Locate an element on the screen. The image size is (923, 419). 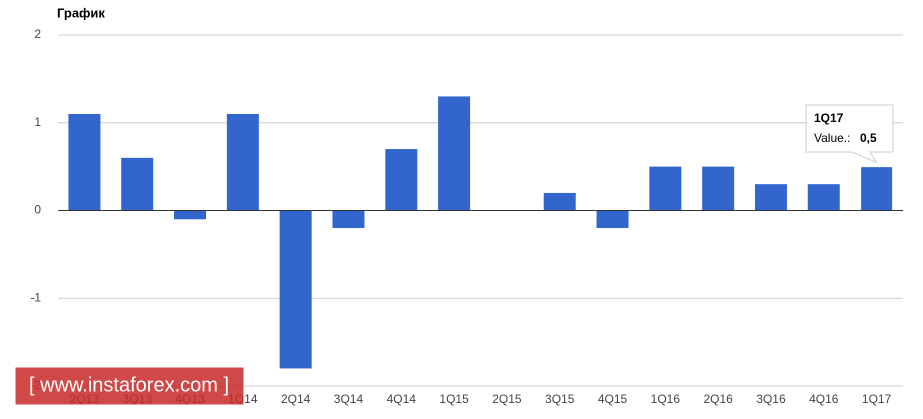
chart-title: График is located at coordinates (81, 12).